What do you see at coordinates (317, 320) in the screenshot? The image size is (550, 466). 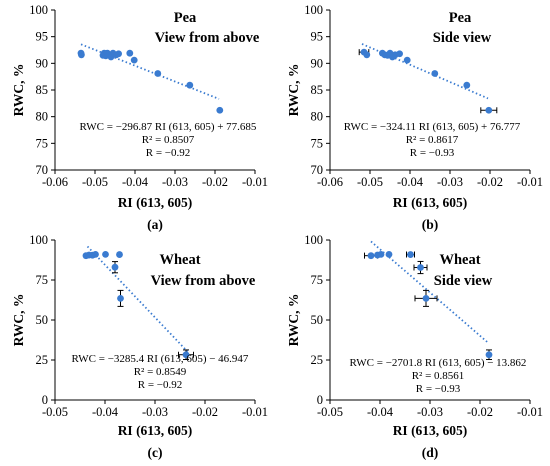 I see `y-tick-label: 50` at bounding box center [317, 320].